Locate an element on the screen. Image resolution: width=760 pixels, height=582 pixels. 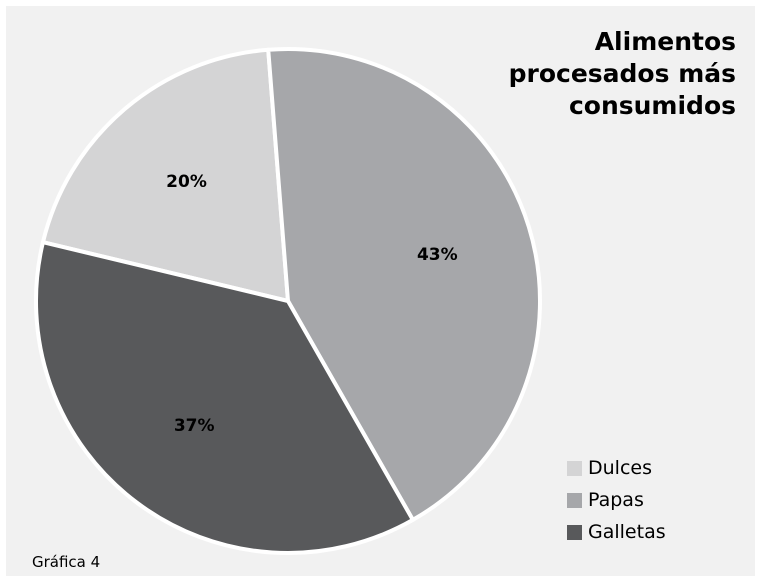
figure-caption: Gráfica 4 is located at coordinates (66, 562).